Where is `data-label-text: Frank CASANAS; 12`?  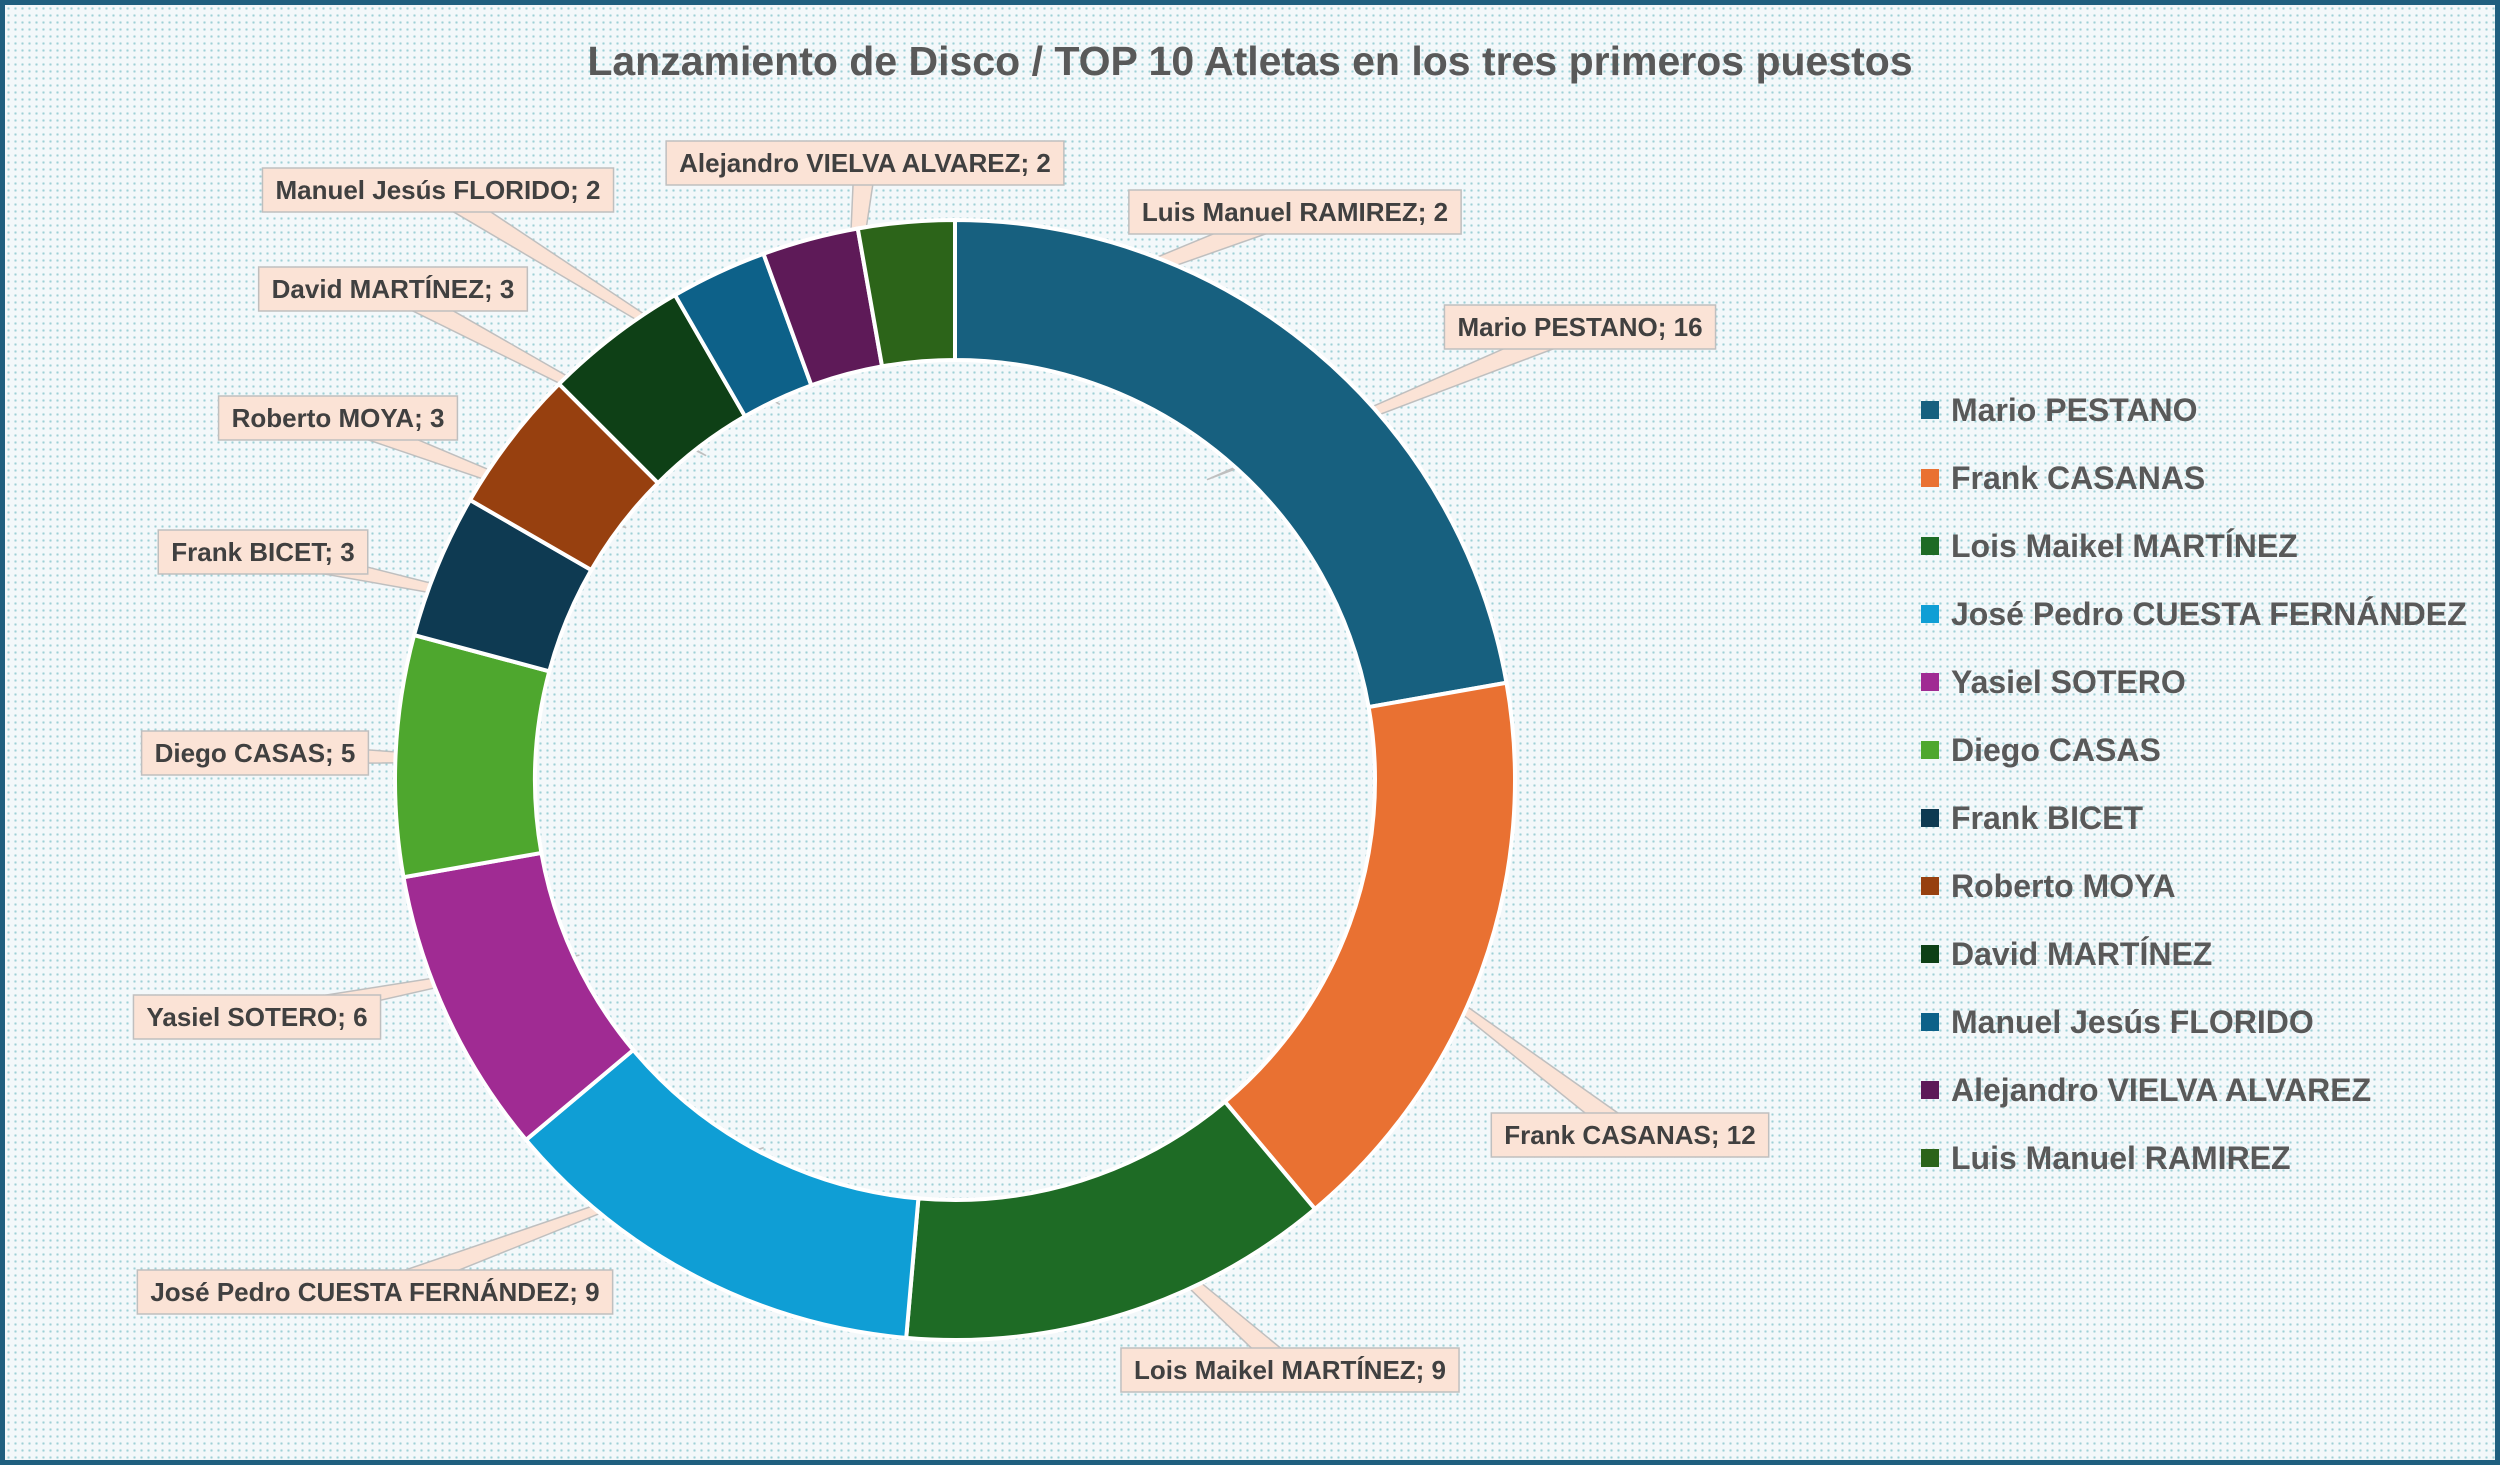
data-label-text: Frank CASANAS; 12 is located at coordinates (1629, 1135).